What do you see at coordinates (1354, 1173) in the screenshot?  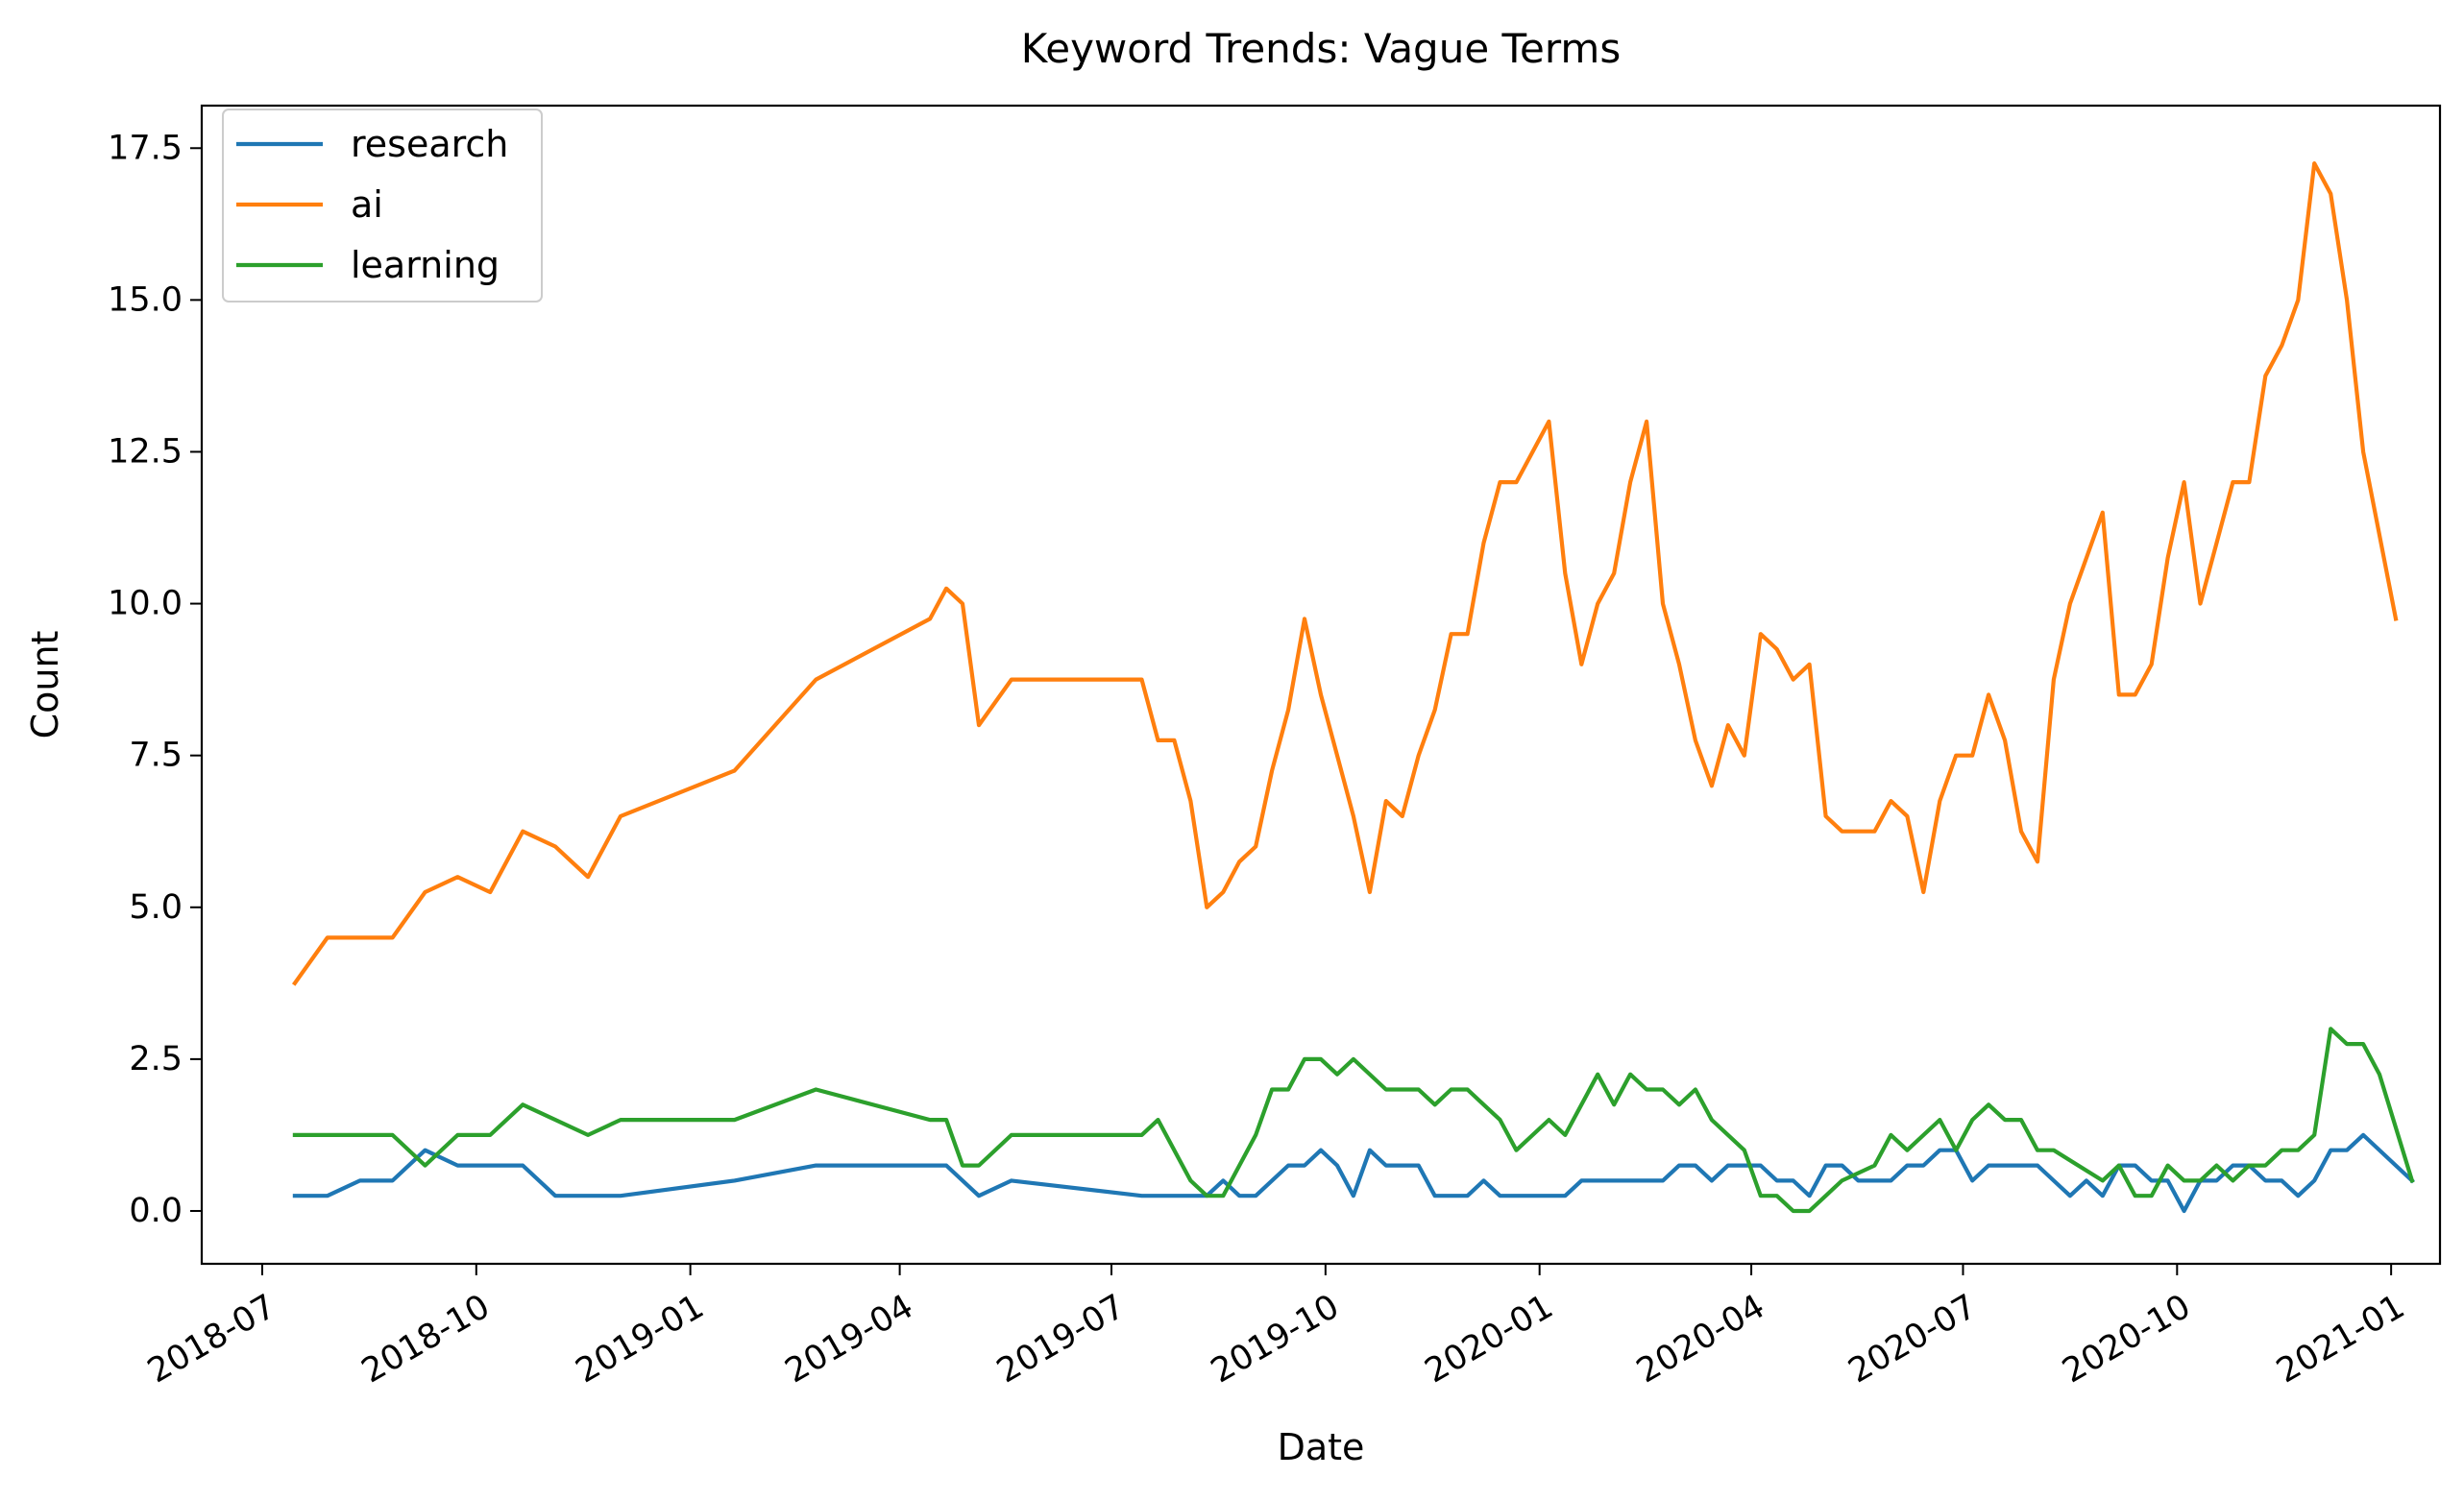 I see `series-line-research` at bounding box center [1354, 1173].